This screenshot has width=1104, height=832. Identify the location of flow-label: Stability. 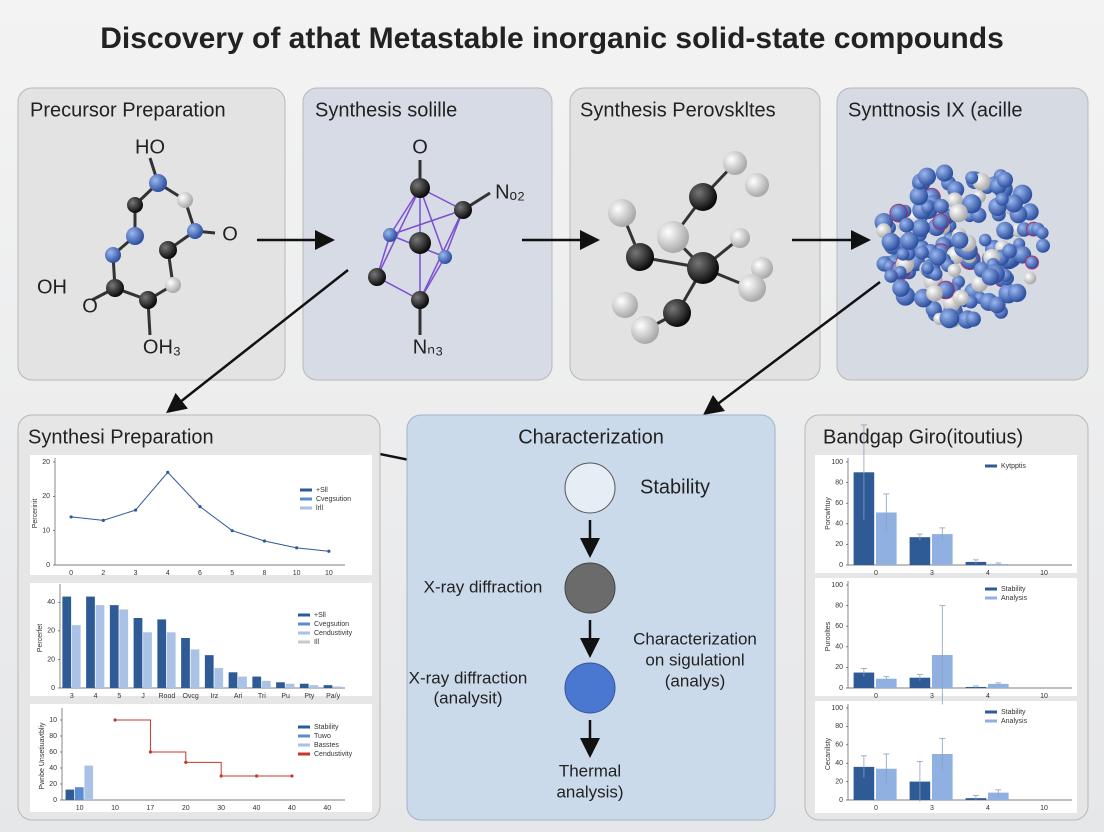
(675, 487).